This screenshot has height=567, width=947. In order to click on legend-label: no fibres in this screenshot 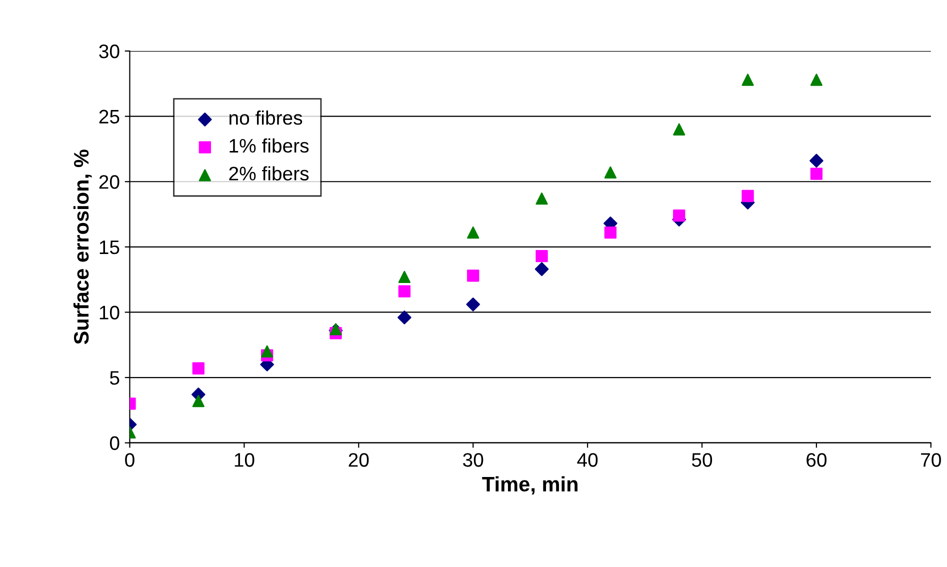, I will do `click(266, 117)`.